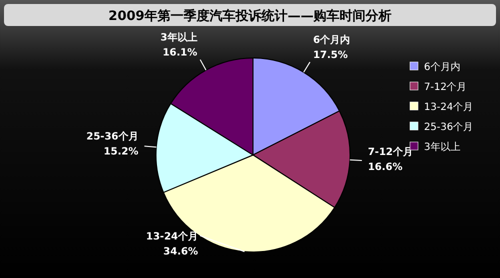  I want to click on slice-label: 6个月内, so click(331, 40).